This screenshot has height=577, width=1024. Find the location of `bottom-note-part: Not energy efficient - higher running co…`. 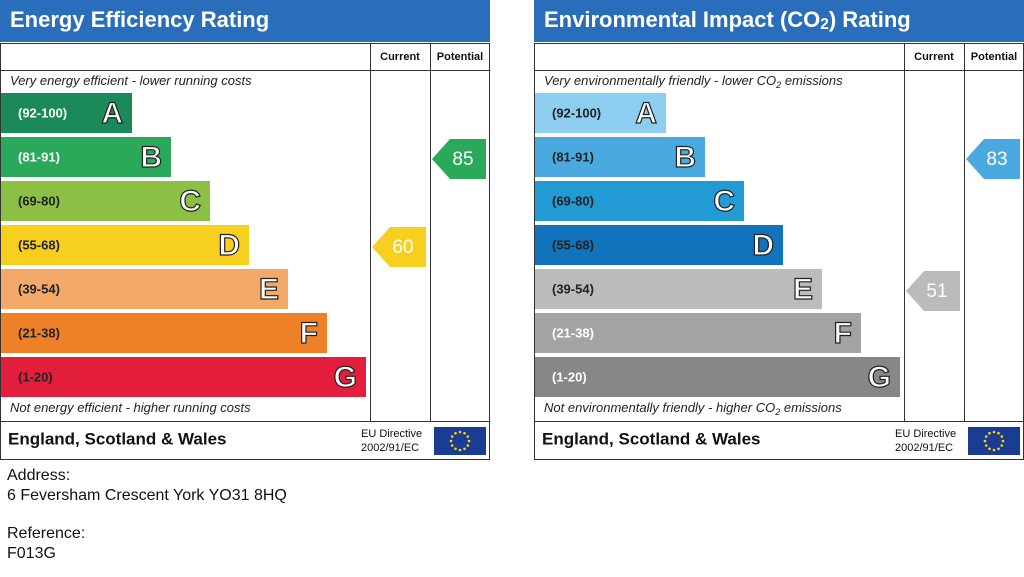

bottom-note-part: Not energy efficient - higher running co… is located at coordinates (130, 407).